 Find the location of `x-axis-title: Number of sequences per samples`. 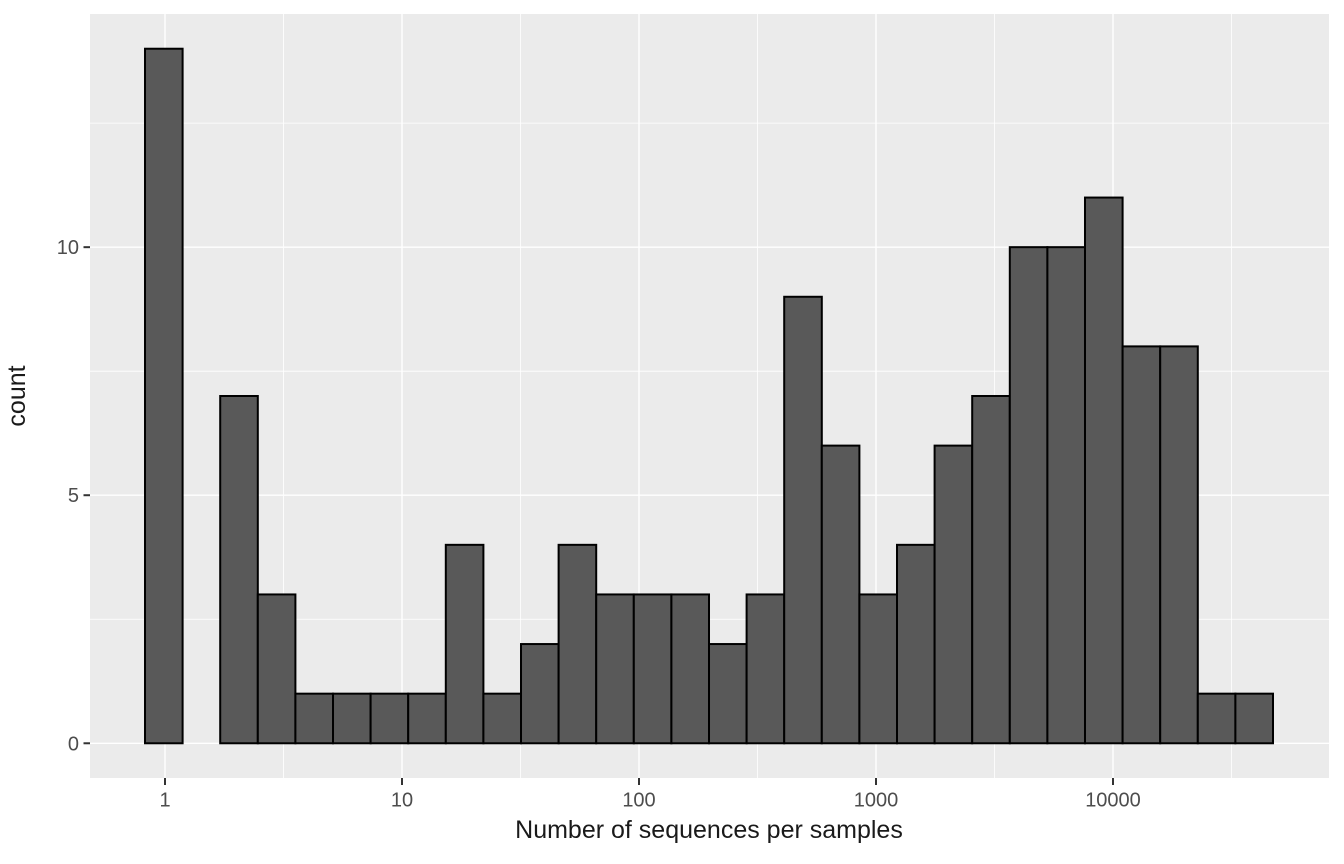

x-axis-title: Number of sequences per samples is located at coordinates (709, 830).